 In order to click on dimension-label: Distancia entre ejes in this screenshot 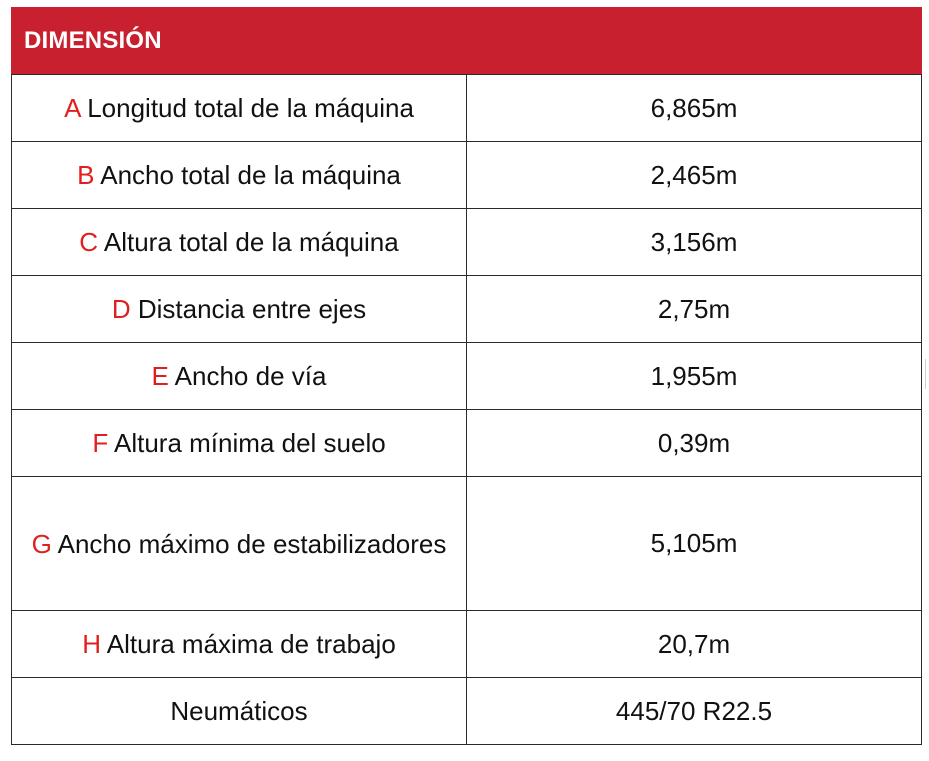, I will do `click(252, 309)`.